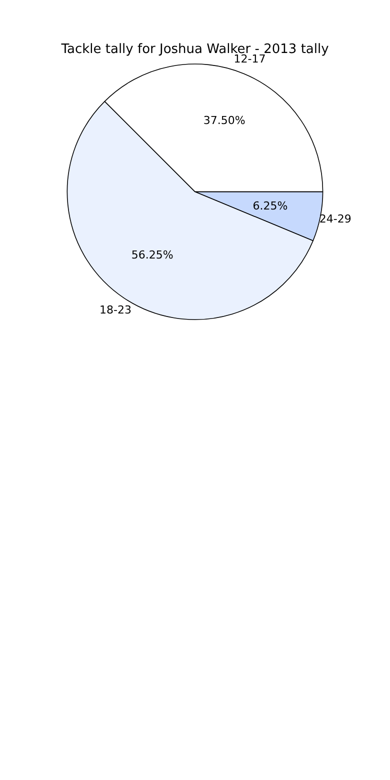 The height and width of the screenshot is (780, 390). Describe the element at coordinates (152, 255) in the screenshot. I see `data-label: 56.25%` at that location.